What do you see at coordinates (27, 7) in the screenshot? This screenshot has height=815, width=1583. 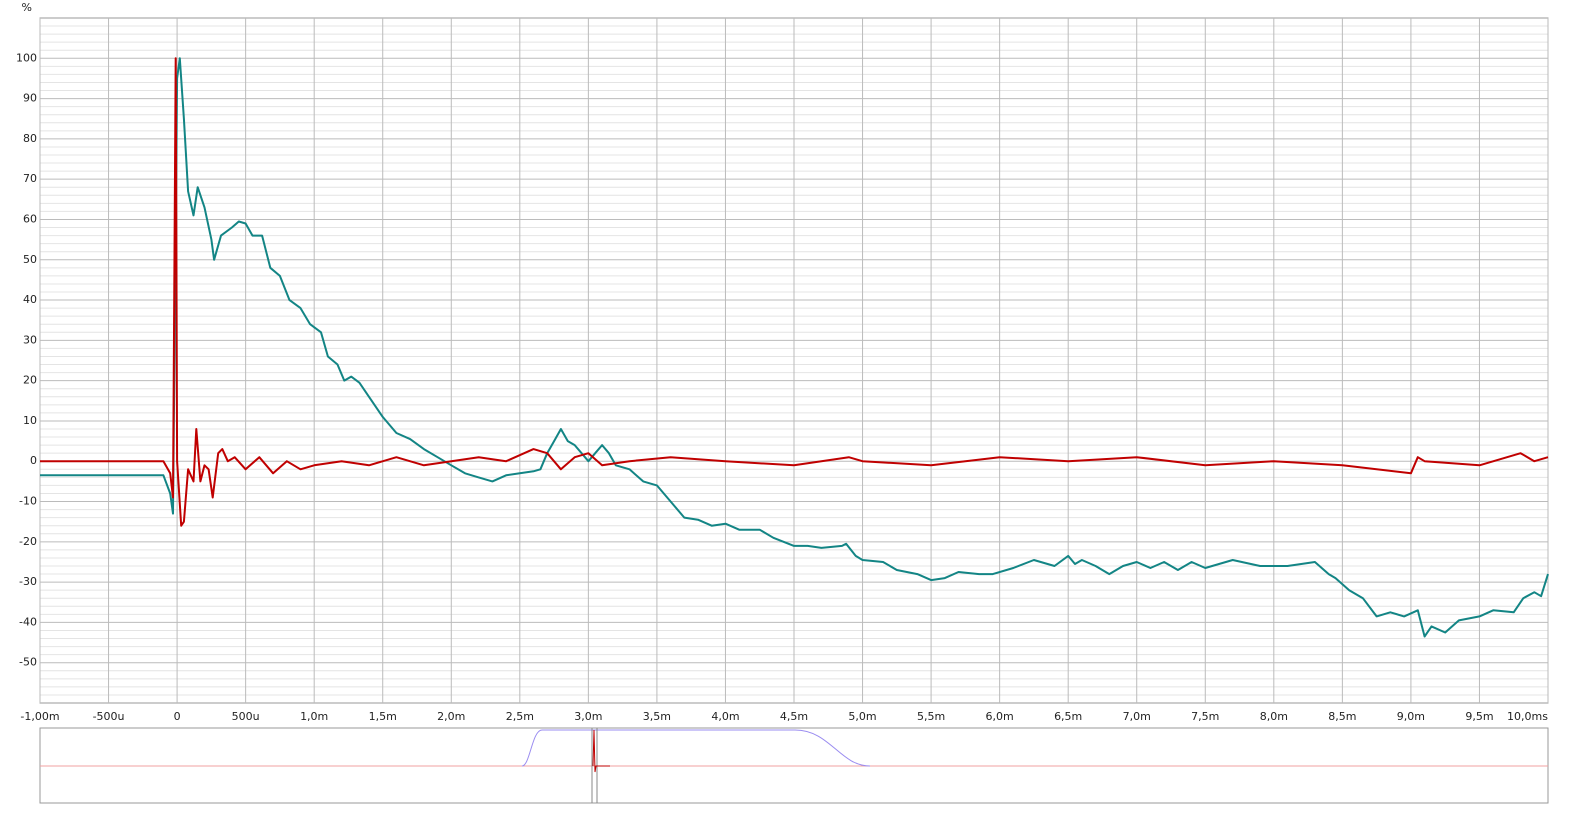 I see `y-axis-label: %` at bounding box center [27, 7].